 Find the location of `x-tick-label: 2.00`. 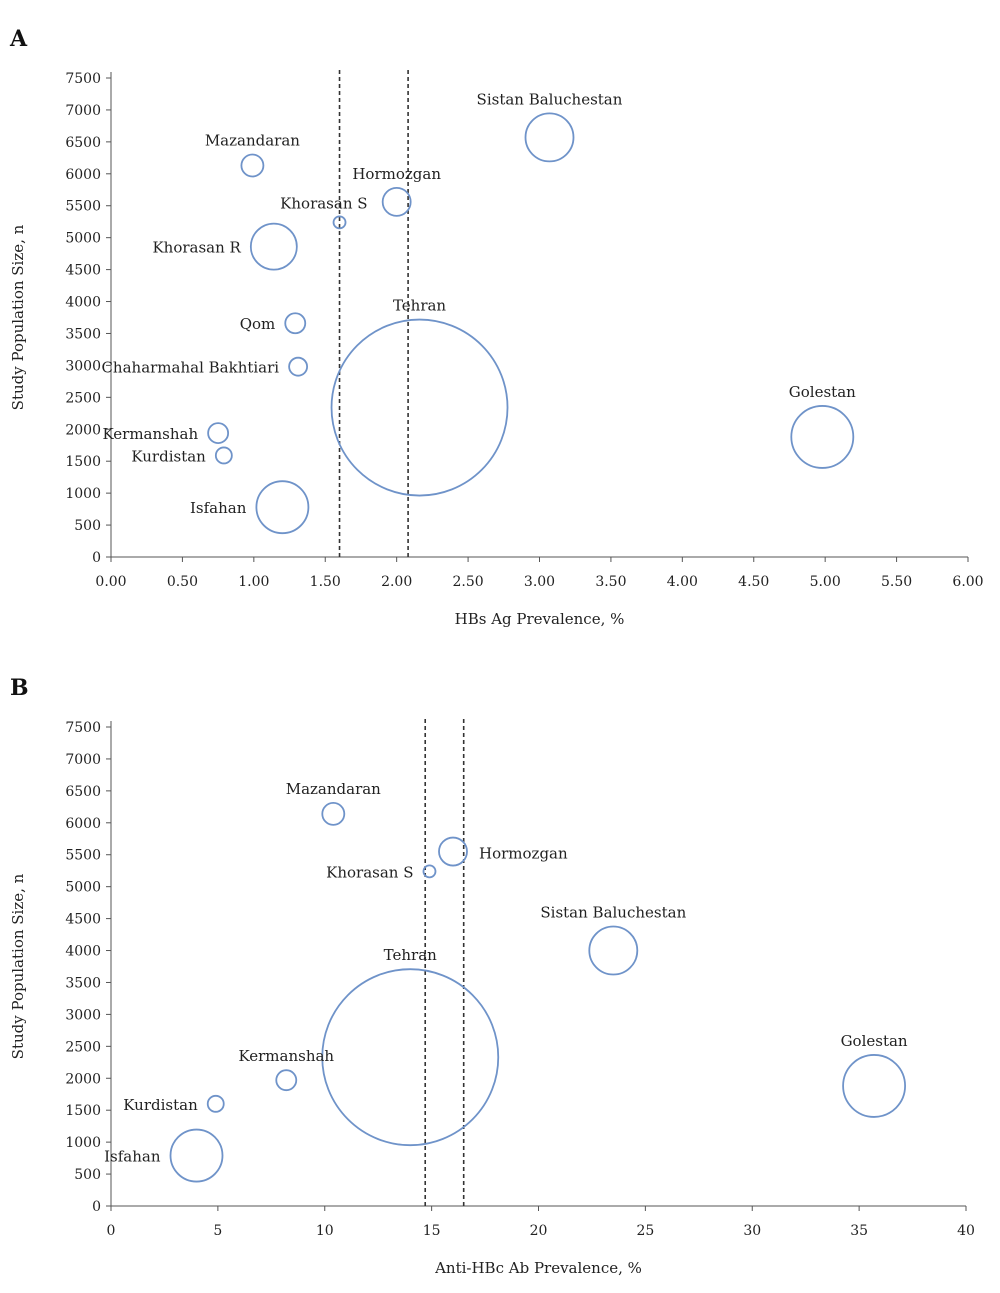

x-tick-label: 2.00 is located at coordinates (396, 582).